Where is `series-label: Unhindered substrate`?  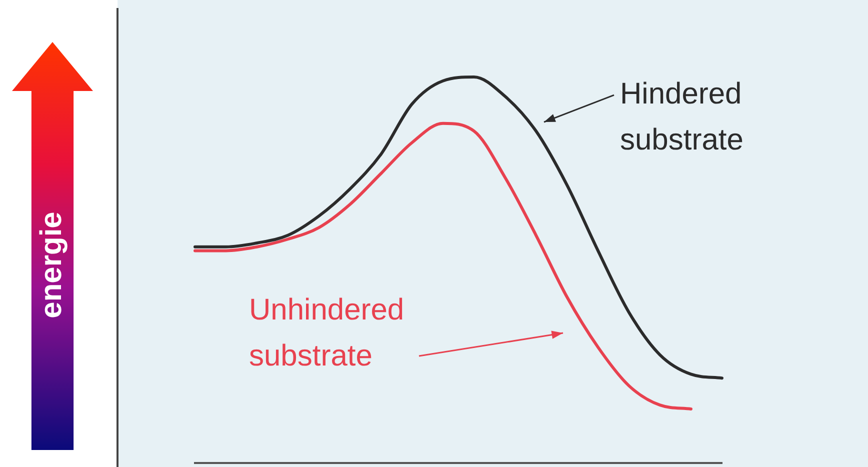 series-label: Unhindered substrate is located at coordinates (326, 332).